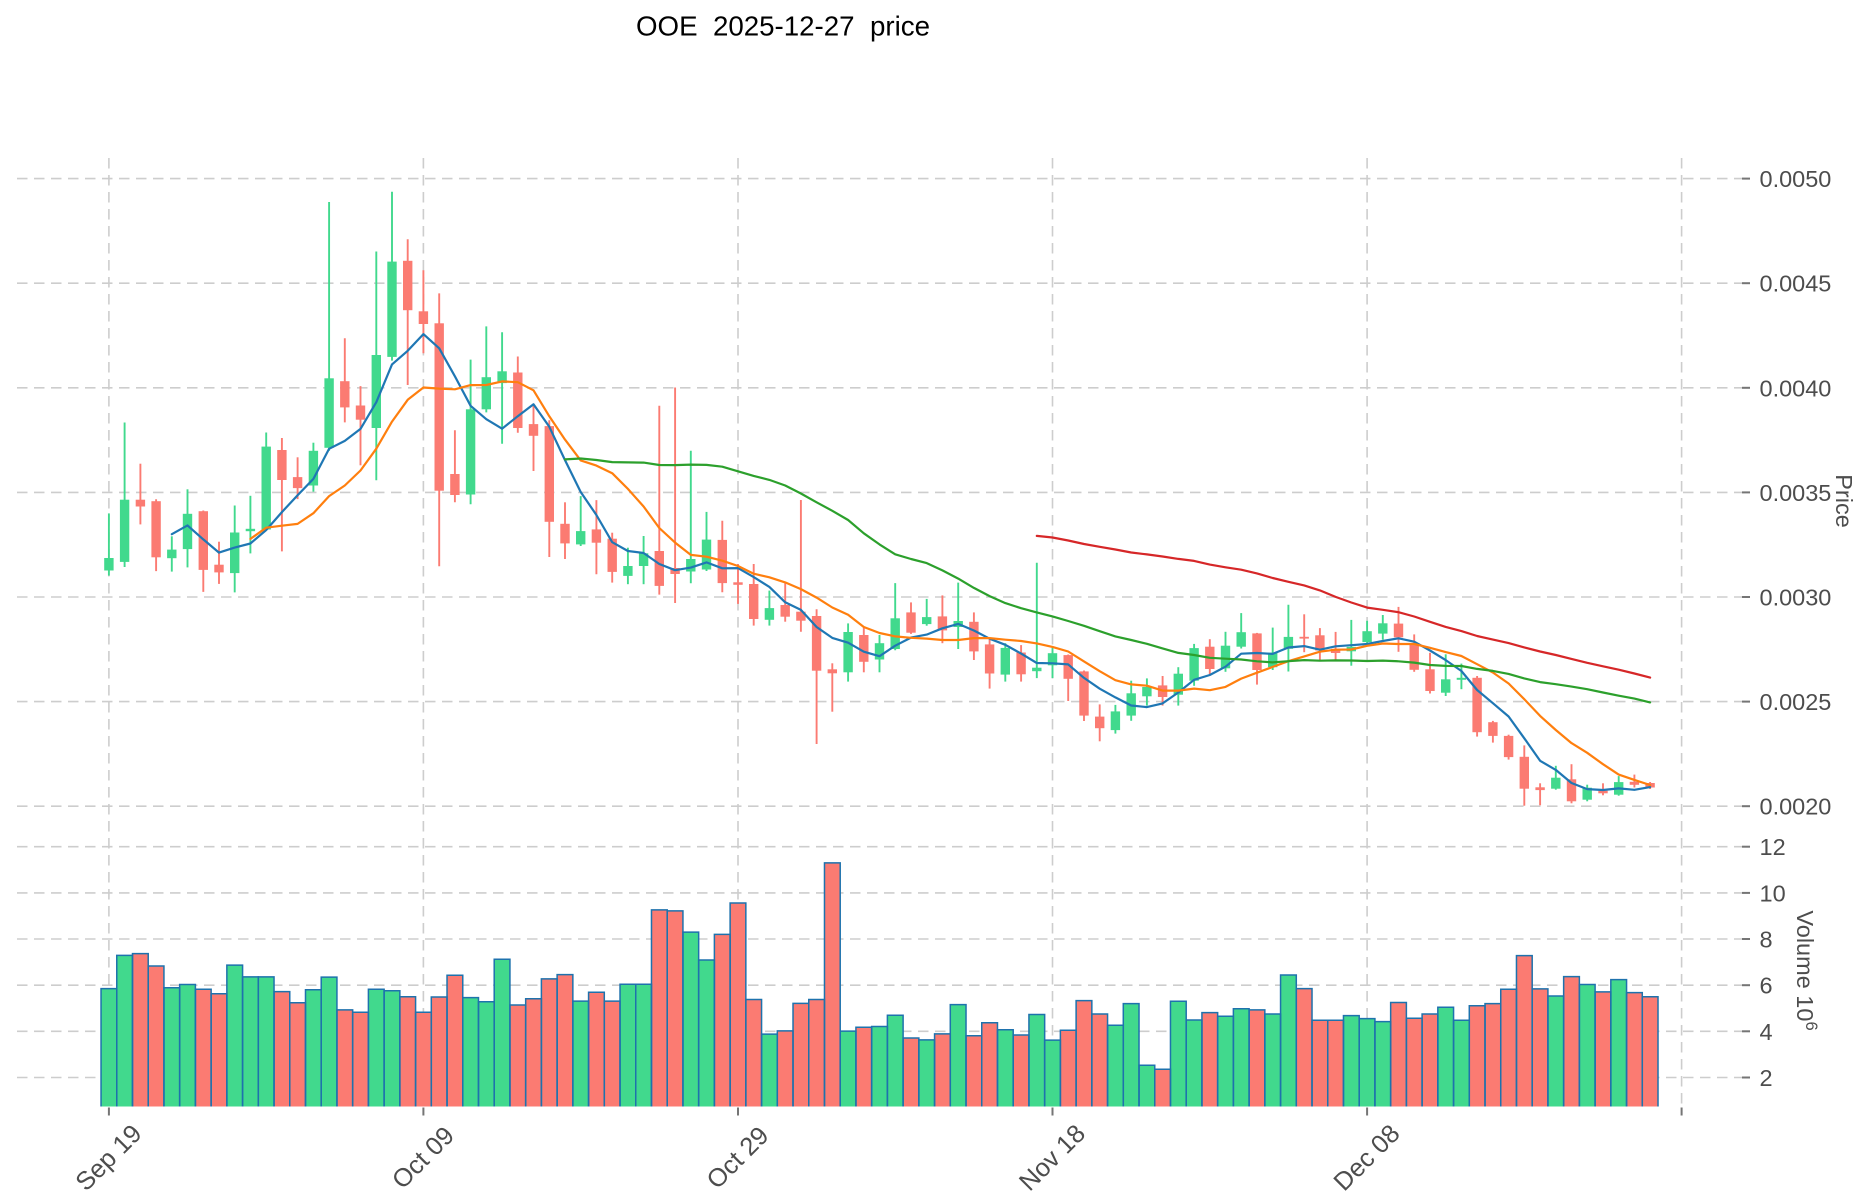 The image size is (1873, 1202). What do you see at coordinates (1806, 970) in the screenshot?
I see `svg-text: Volume 106` at bounding box center [1806, 970].